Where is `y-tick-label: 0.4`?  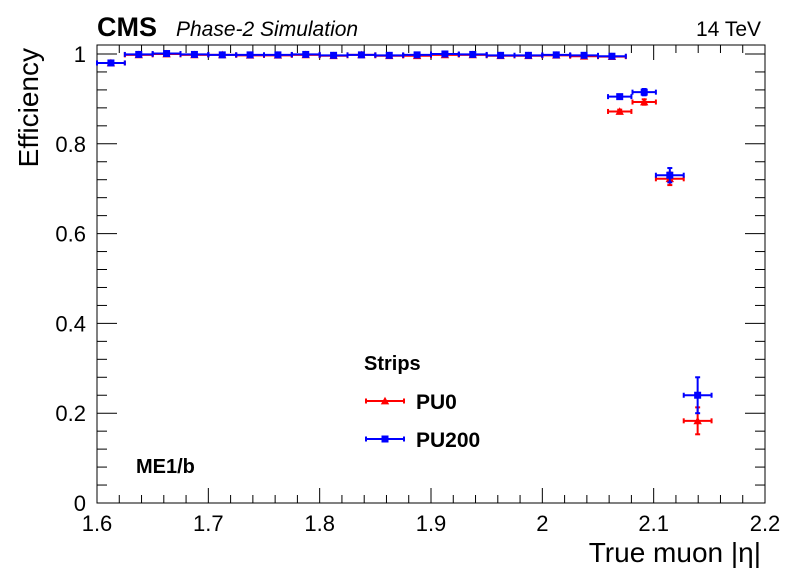
y-tick-label: 0.4 is located at coordinates (70, 323).